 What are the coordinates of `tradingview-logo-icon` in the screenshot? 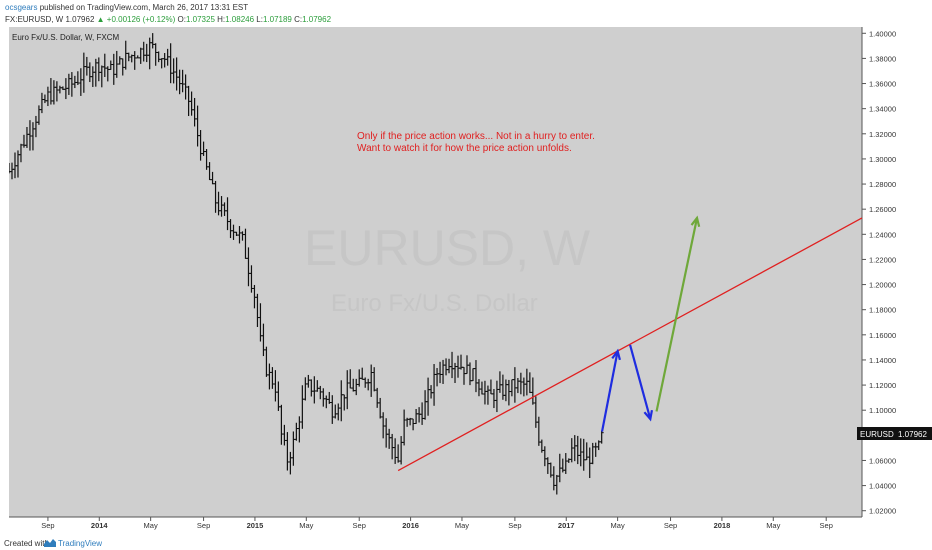 It's located at (50, 543).